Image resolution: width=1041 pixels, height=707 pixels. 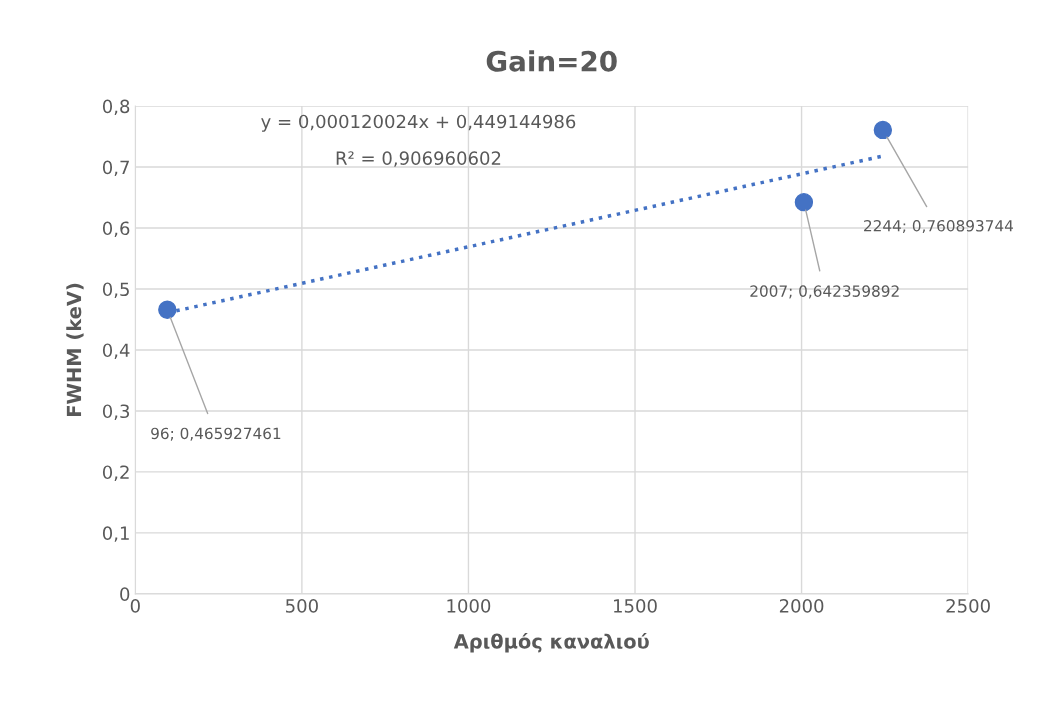 What do you see at coordinates (116, 351) in the screenshot?
I see `y-tick-label: 0,4` at bounding box center [116, 351].